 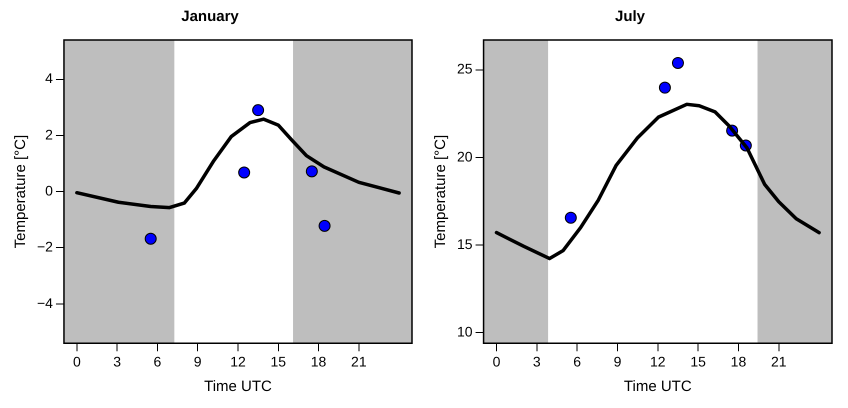 What do you see at coordinates (49, 190) in the screenshot?
I see `y-tick-label: 0` at bounding box center [49, 190].